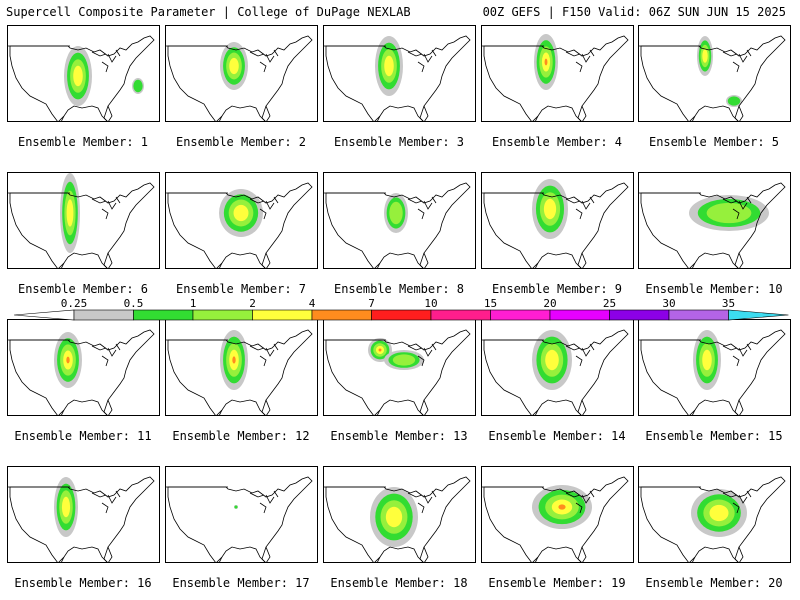  I want to click on ensemble-member-label: Ensemble Member: 2, so click(241, 142).